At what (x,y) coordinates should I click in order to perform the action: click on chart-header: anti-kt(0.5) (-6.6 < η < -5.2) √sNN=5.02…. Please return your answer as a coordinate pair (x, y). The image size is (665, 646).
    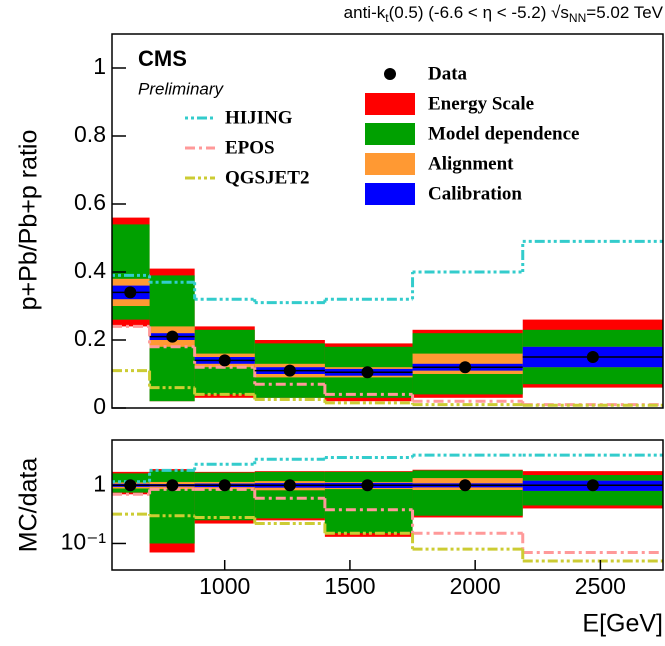
    Looking at the image, I should click on (504, 14).